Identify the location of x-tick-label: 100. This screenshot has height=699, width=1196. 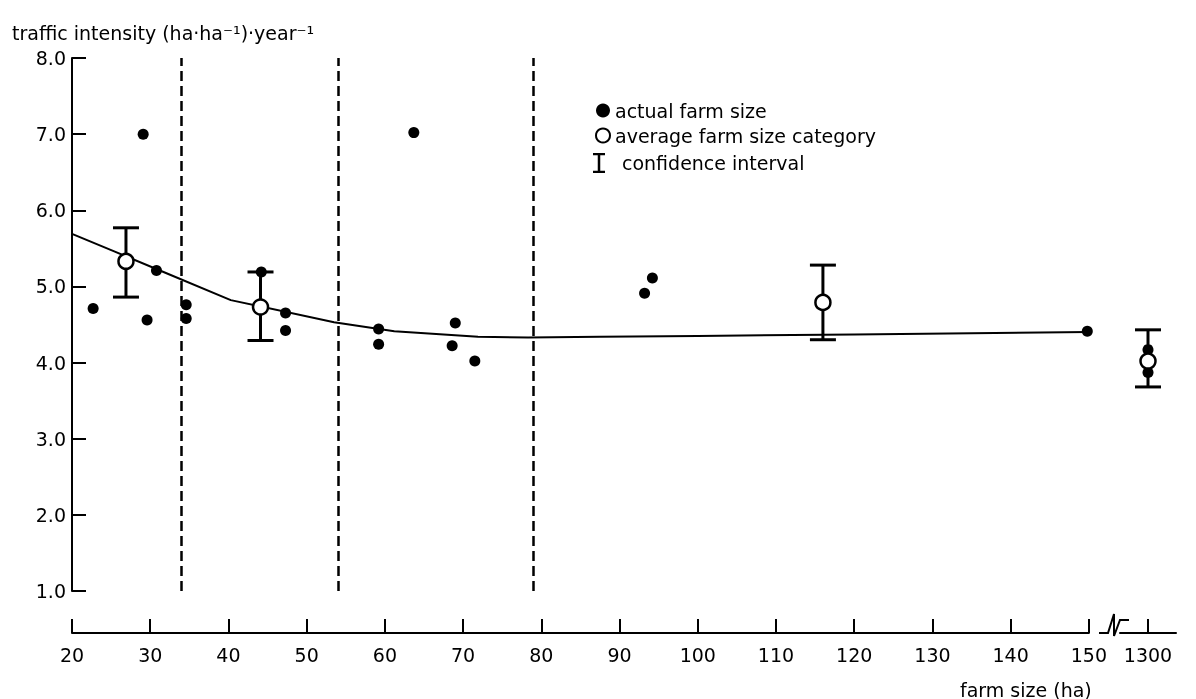
(697, 654).